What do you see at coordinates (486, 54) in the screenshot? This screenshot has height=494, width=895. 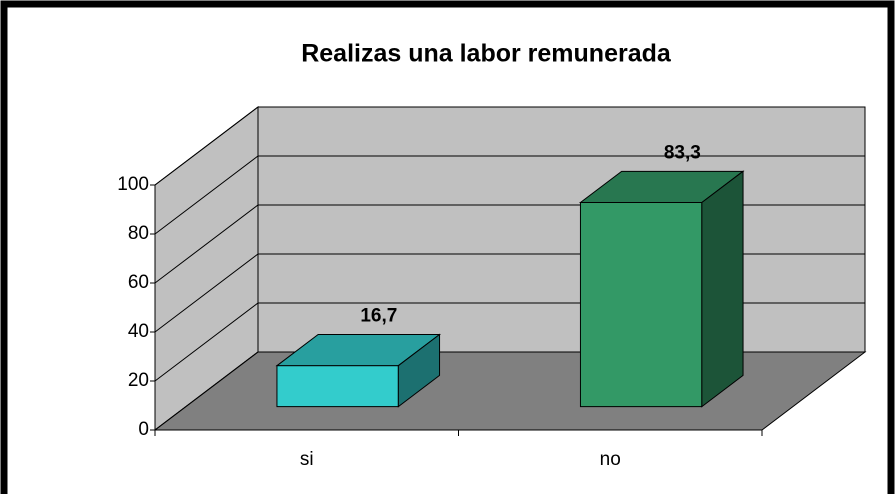 I see `chart-title: Realizas una labor remunerada` at bounding box center [486, 54].